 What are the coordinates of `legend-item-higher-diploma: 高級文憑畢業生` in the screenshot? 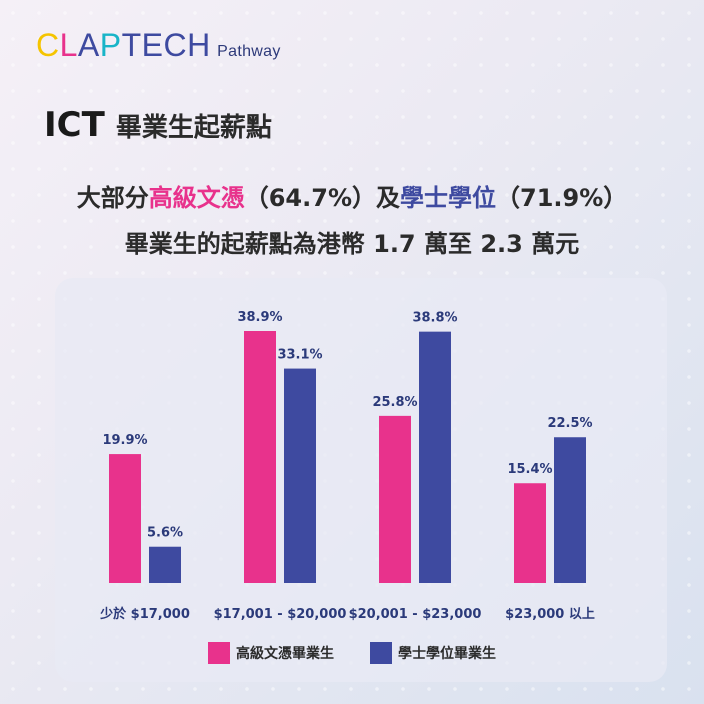 It's located at (271, 653).